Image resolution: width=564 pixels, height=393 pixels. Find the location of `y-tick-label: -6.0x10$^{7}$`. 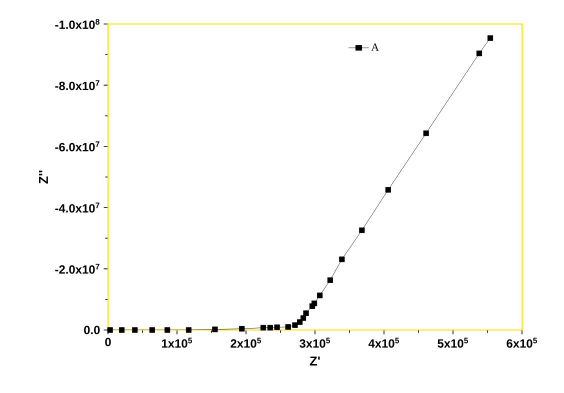

y-tick-label: -6.0x10$^{7}$ is located at coordinates (77, 146).